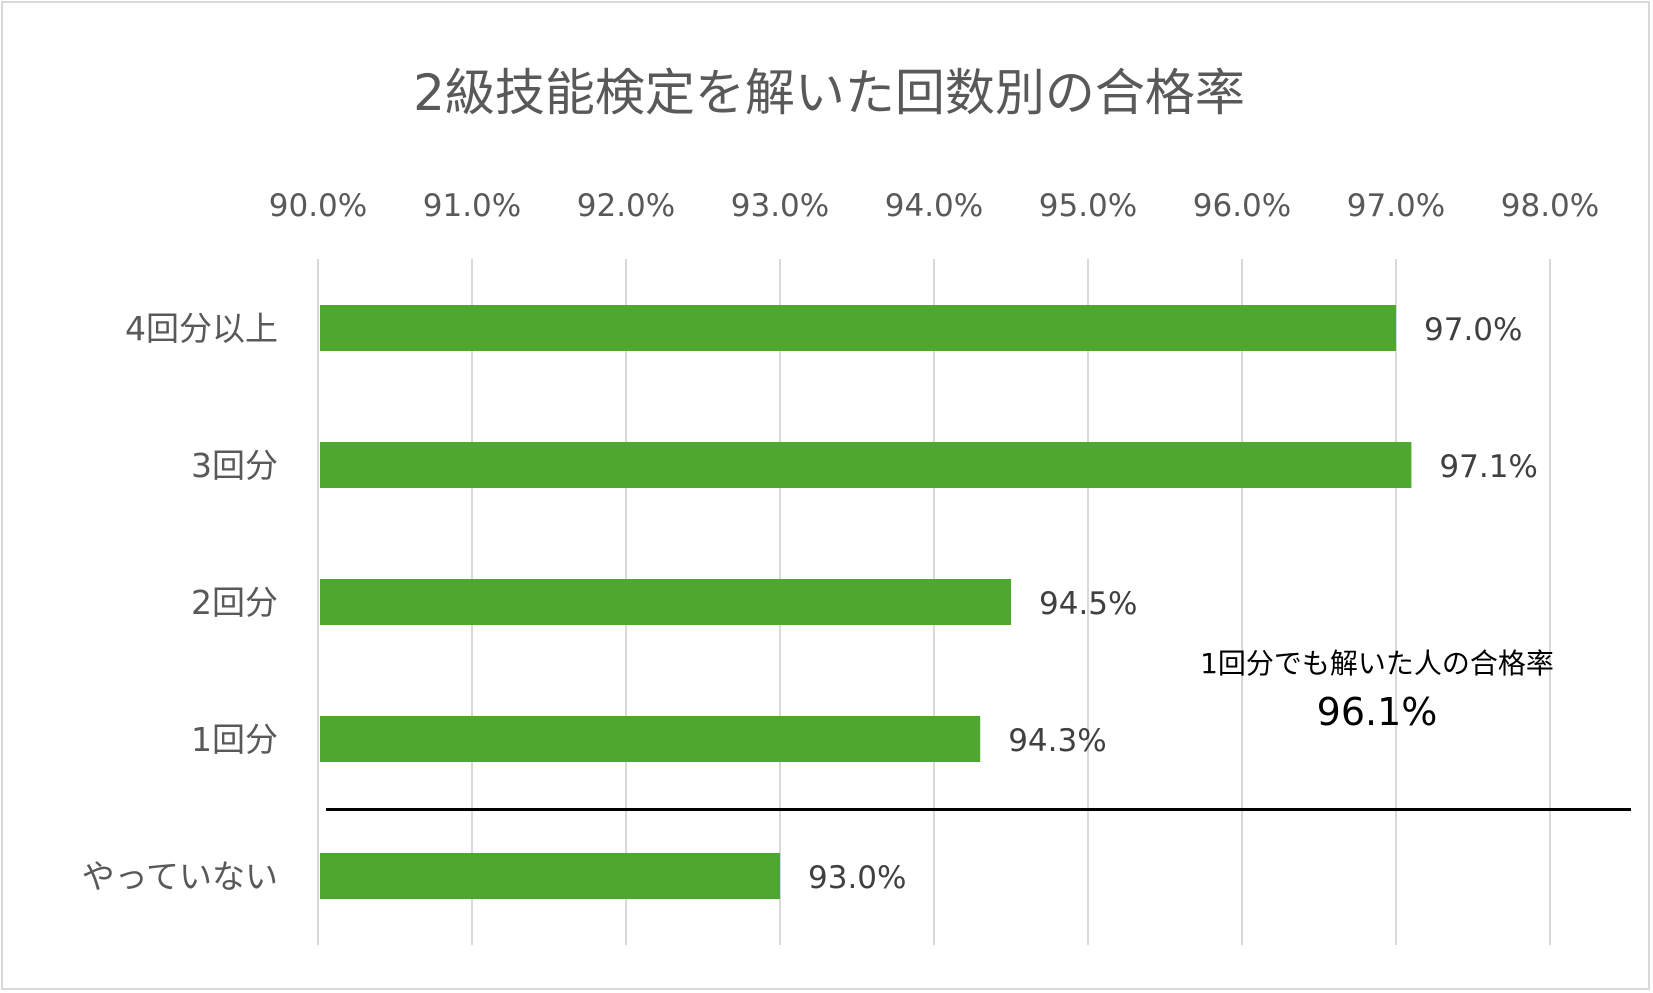  I want to click on annotation-value: 96.1%, so click(1377, 712).